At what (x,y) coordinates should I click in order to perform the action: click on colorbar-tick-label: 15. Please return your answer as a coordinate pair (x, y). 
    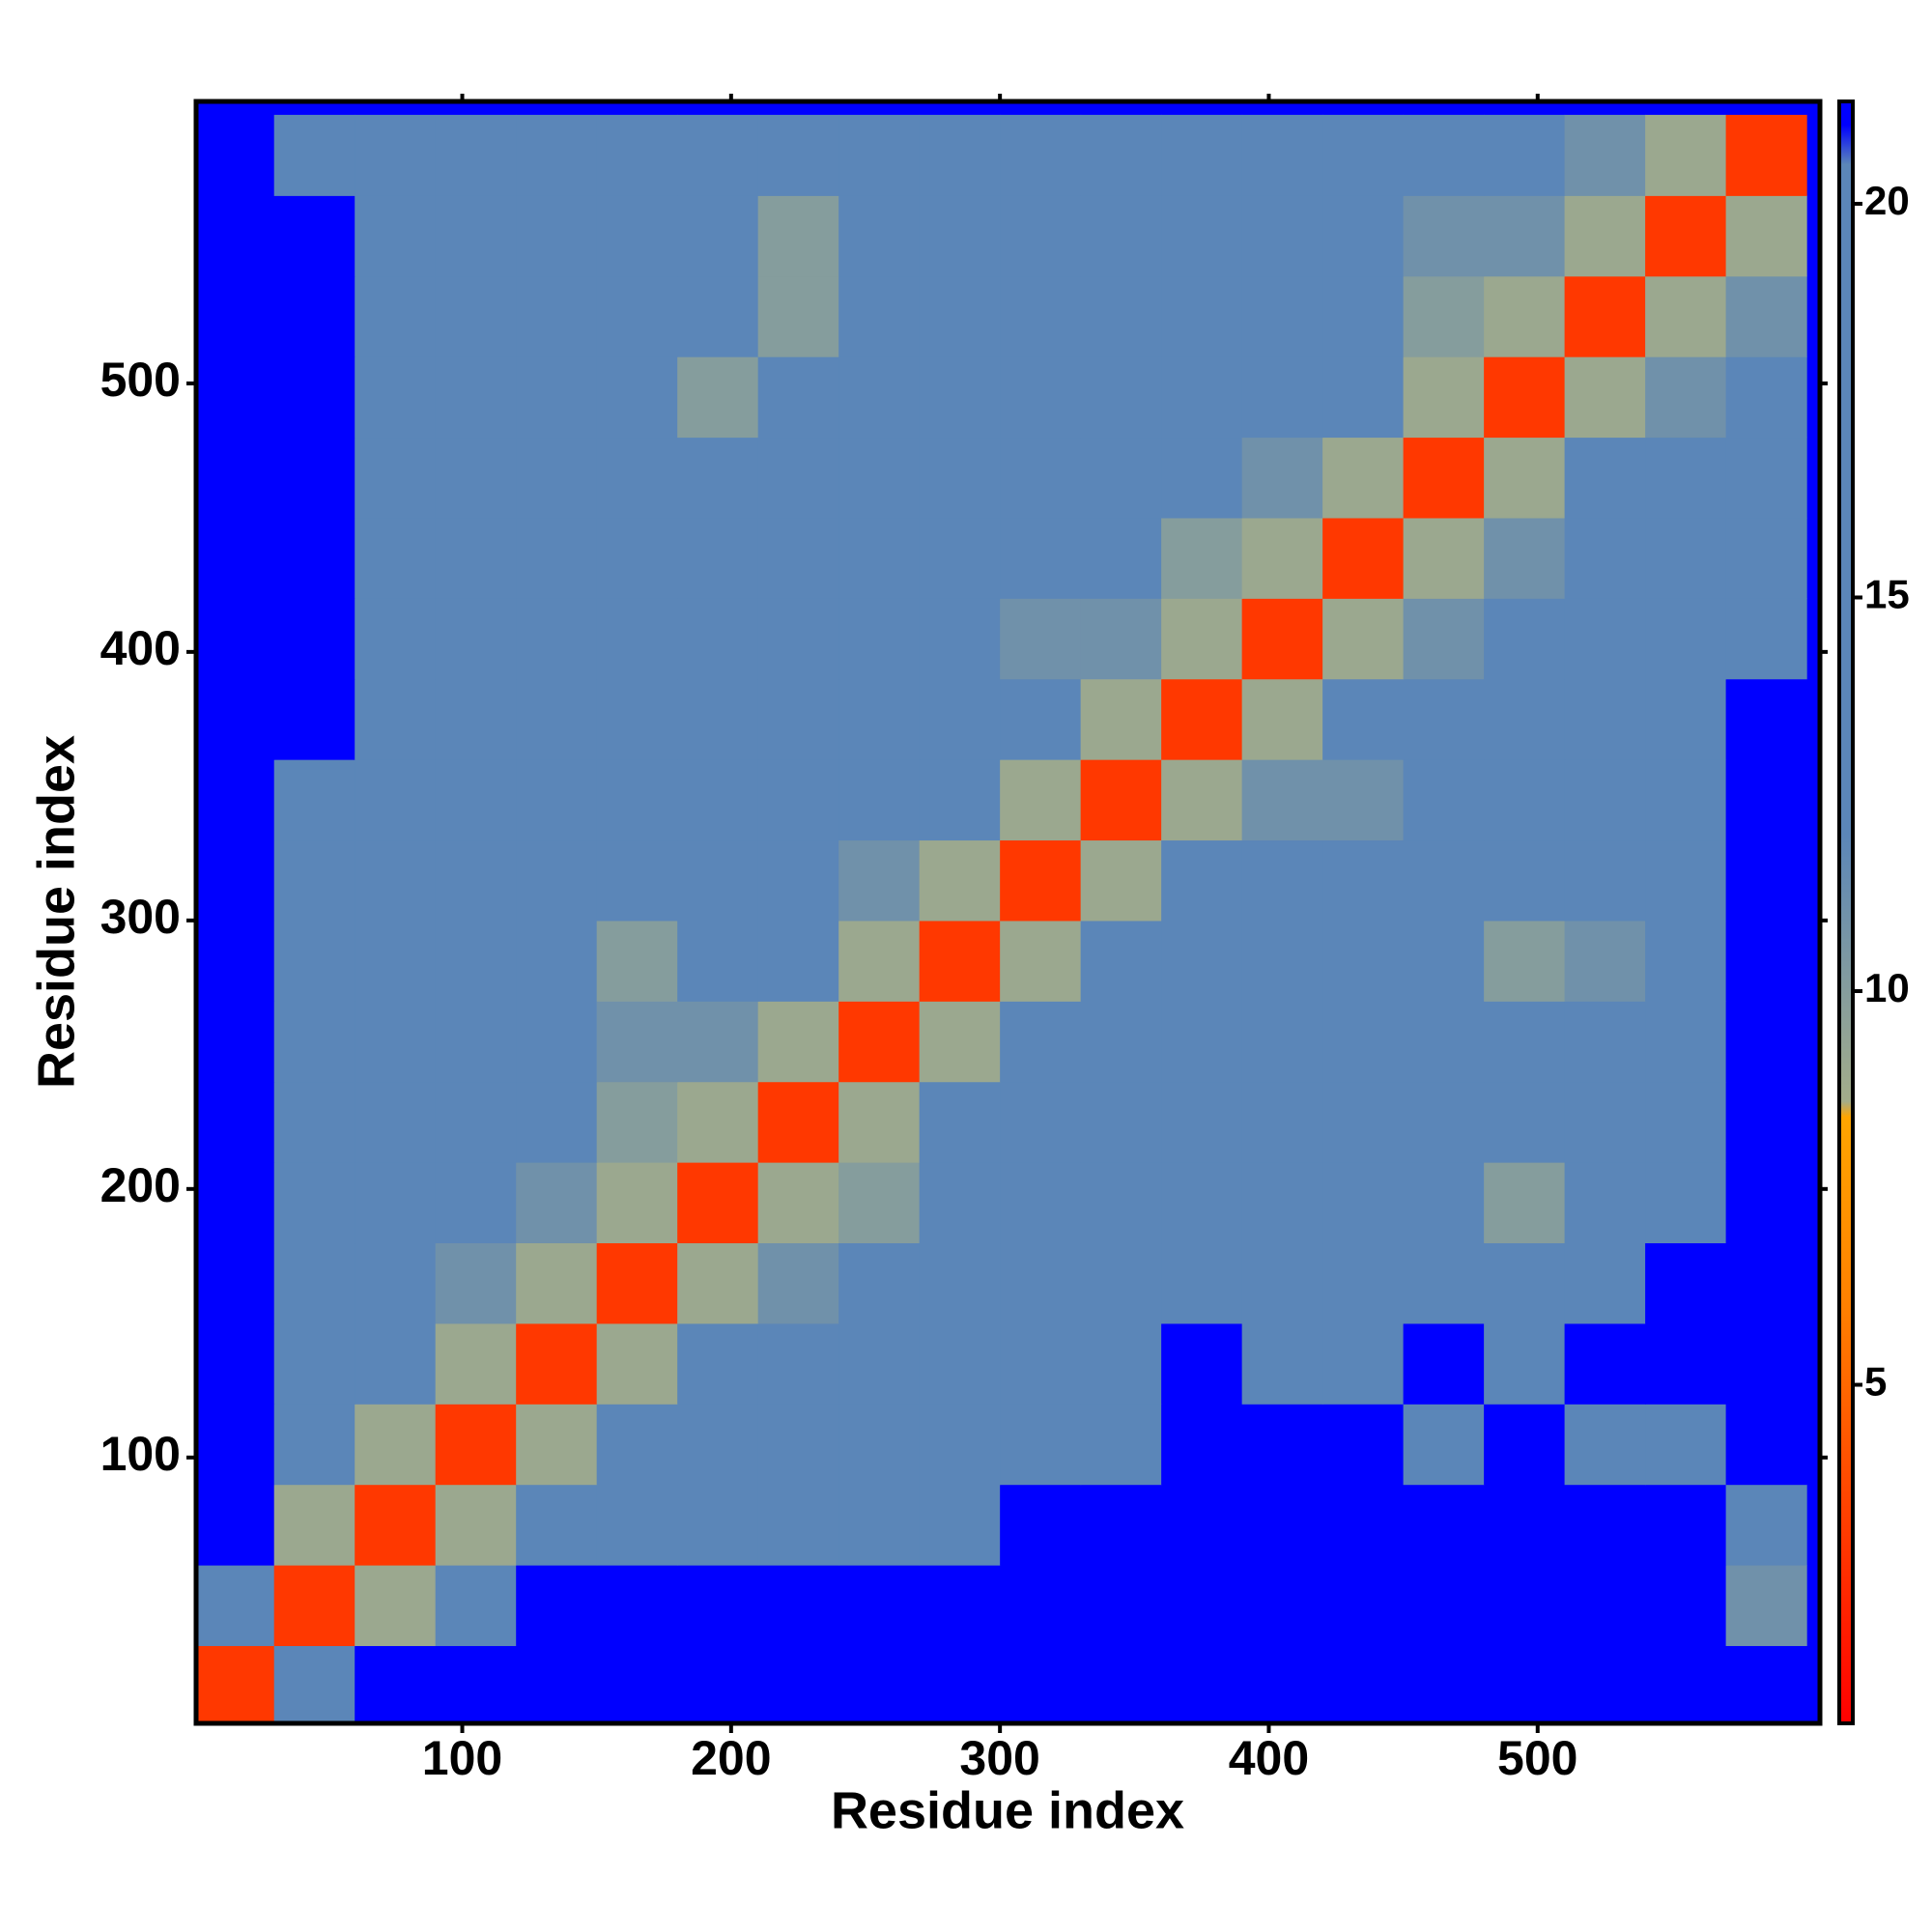
    Looking at the image, I should click on (1887, 594).